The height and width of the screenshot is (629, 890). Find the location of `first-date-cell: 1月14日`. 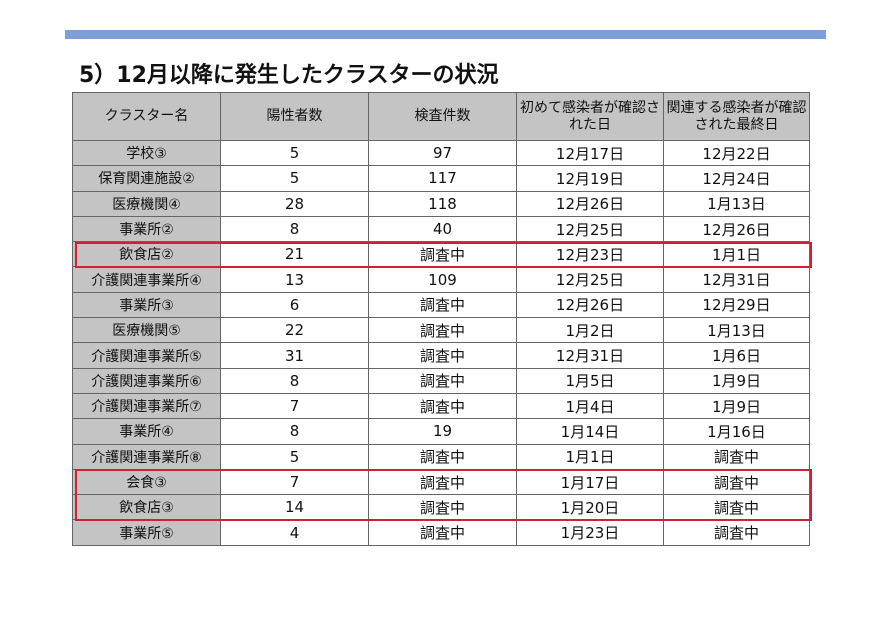

first-date-cell: 1月14日 is located at coordinates (590, 431).